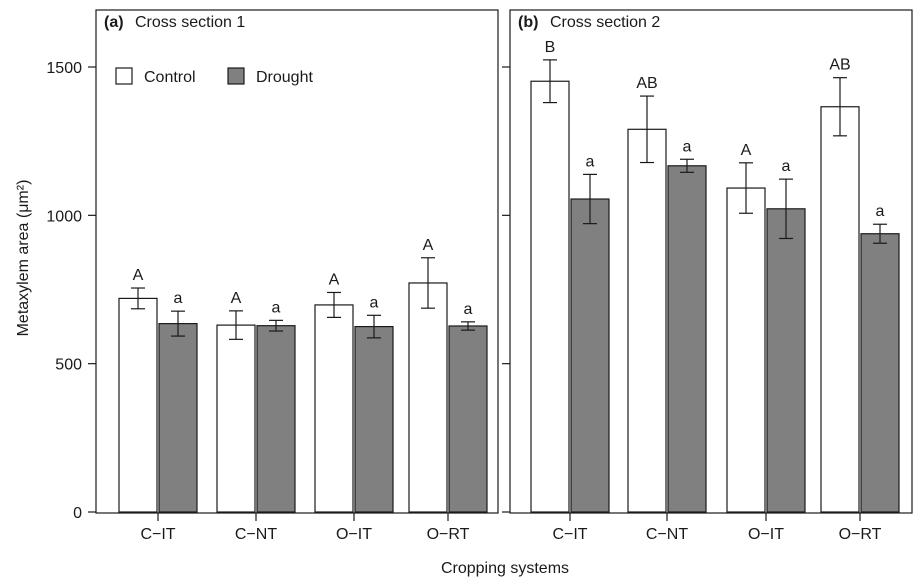 Image resolution: width=919 pixels, height=582 pixels. Describe the element at coordinates (124, 76) in the screenshot. I see `legend-swatch-control` at that location.